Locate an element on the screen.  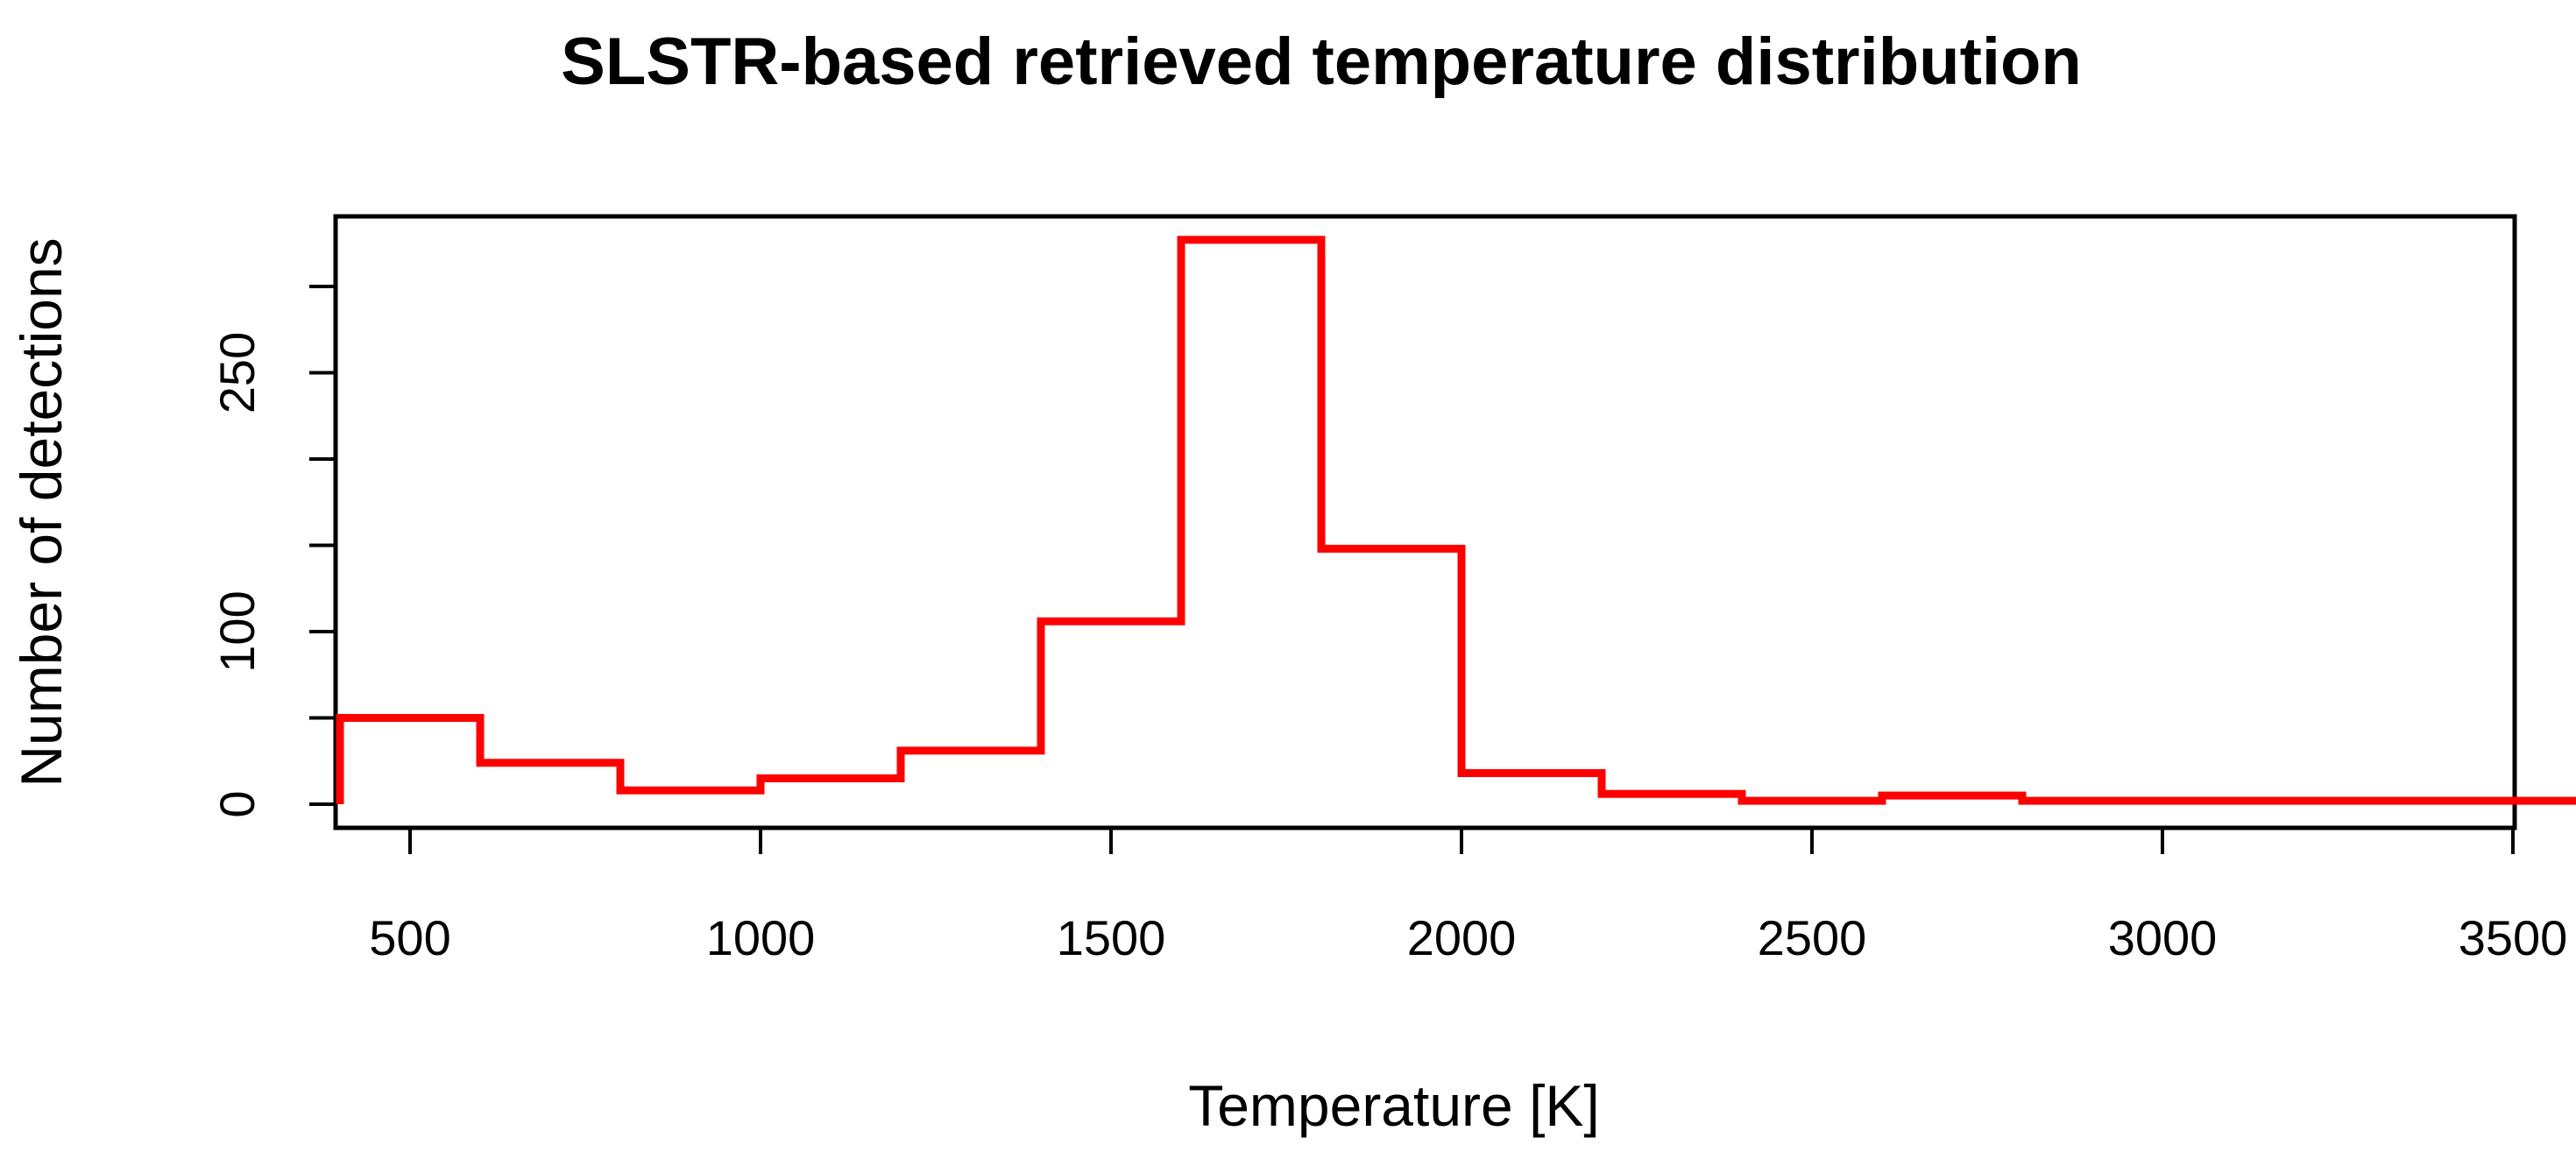
x-tick-label: 2000 is located at coordinates (1462, 937).